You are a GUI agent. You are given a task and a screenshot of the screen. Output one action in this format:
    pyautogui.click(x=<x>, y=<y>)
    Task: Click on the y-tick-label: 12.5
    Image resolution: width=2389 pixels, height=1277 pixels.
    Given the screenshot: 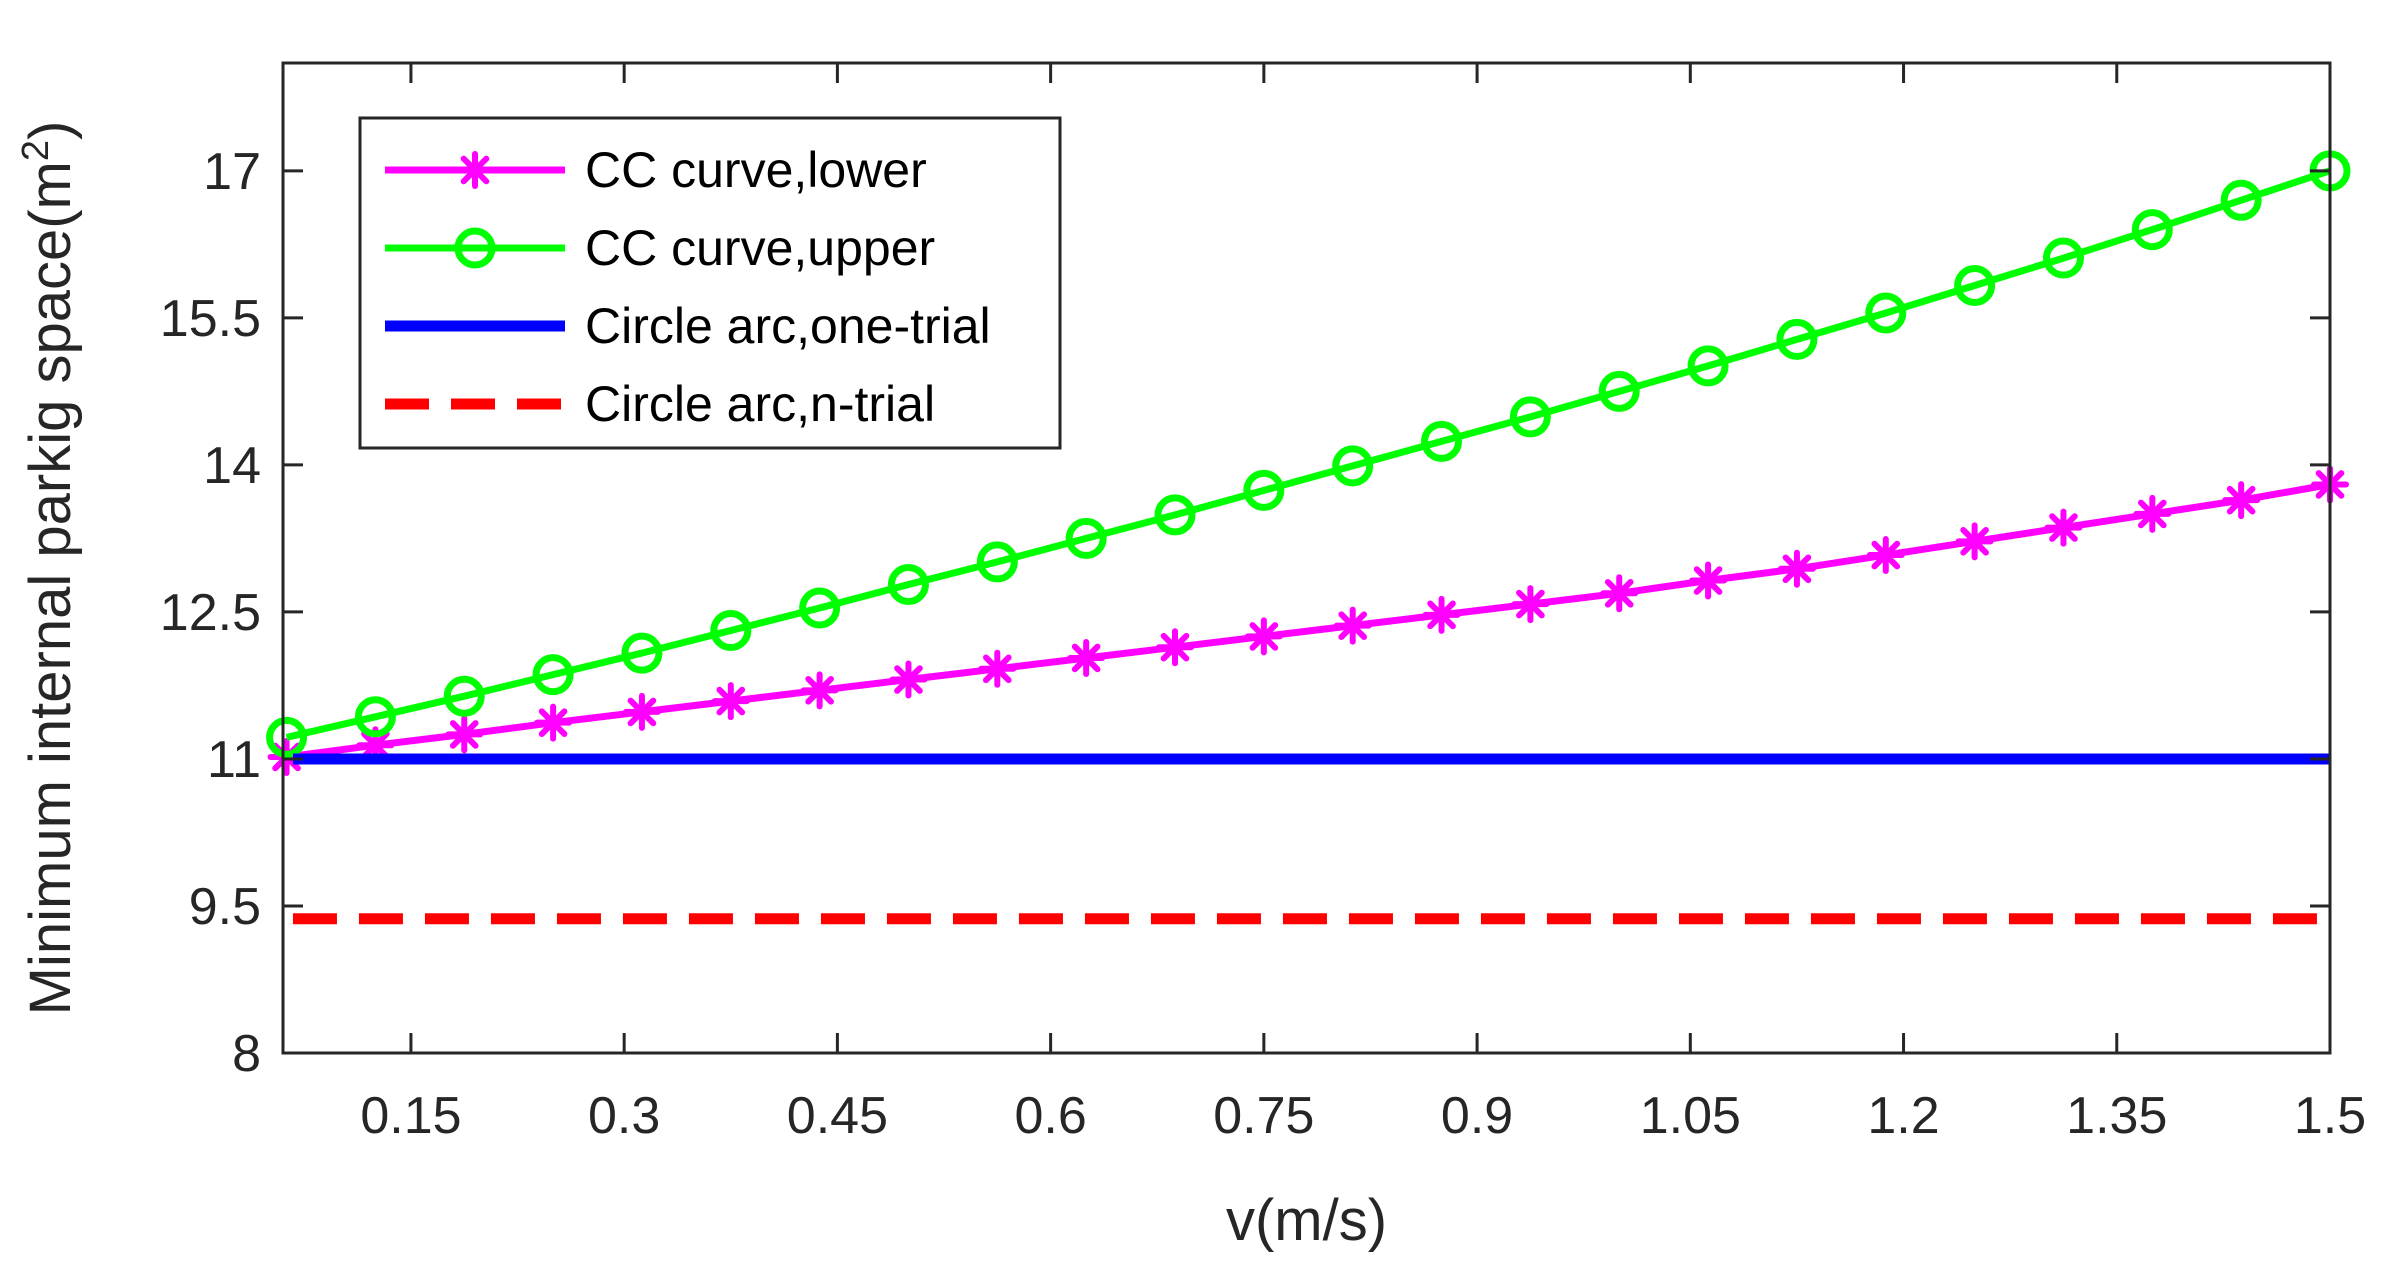 What is the action you would take?
    pyautogui.click(x=210, y=613)
    